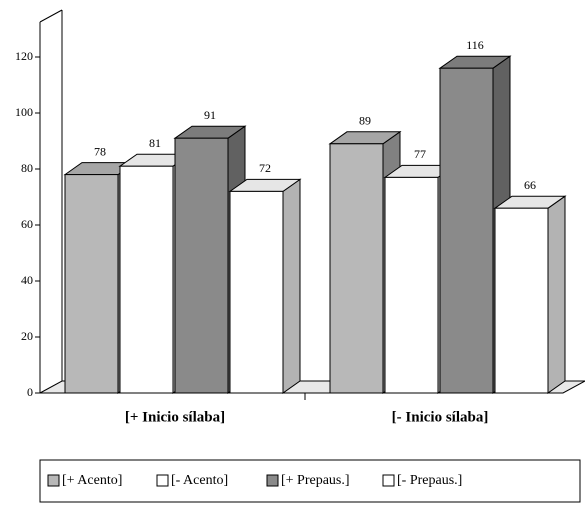 This screenshot has height=505, width=585. Describe the element at coordinates (315, 480) in the screenshot. I see `legend-label: [+ Prepaus.]` at that location.